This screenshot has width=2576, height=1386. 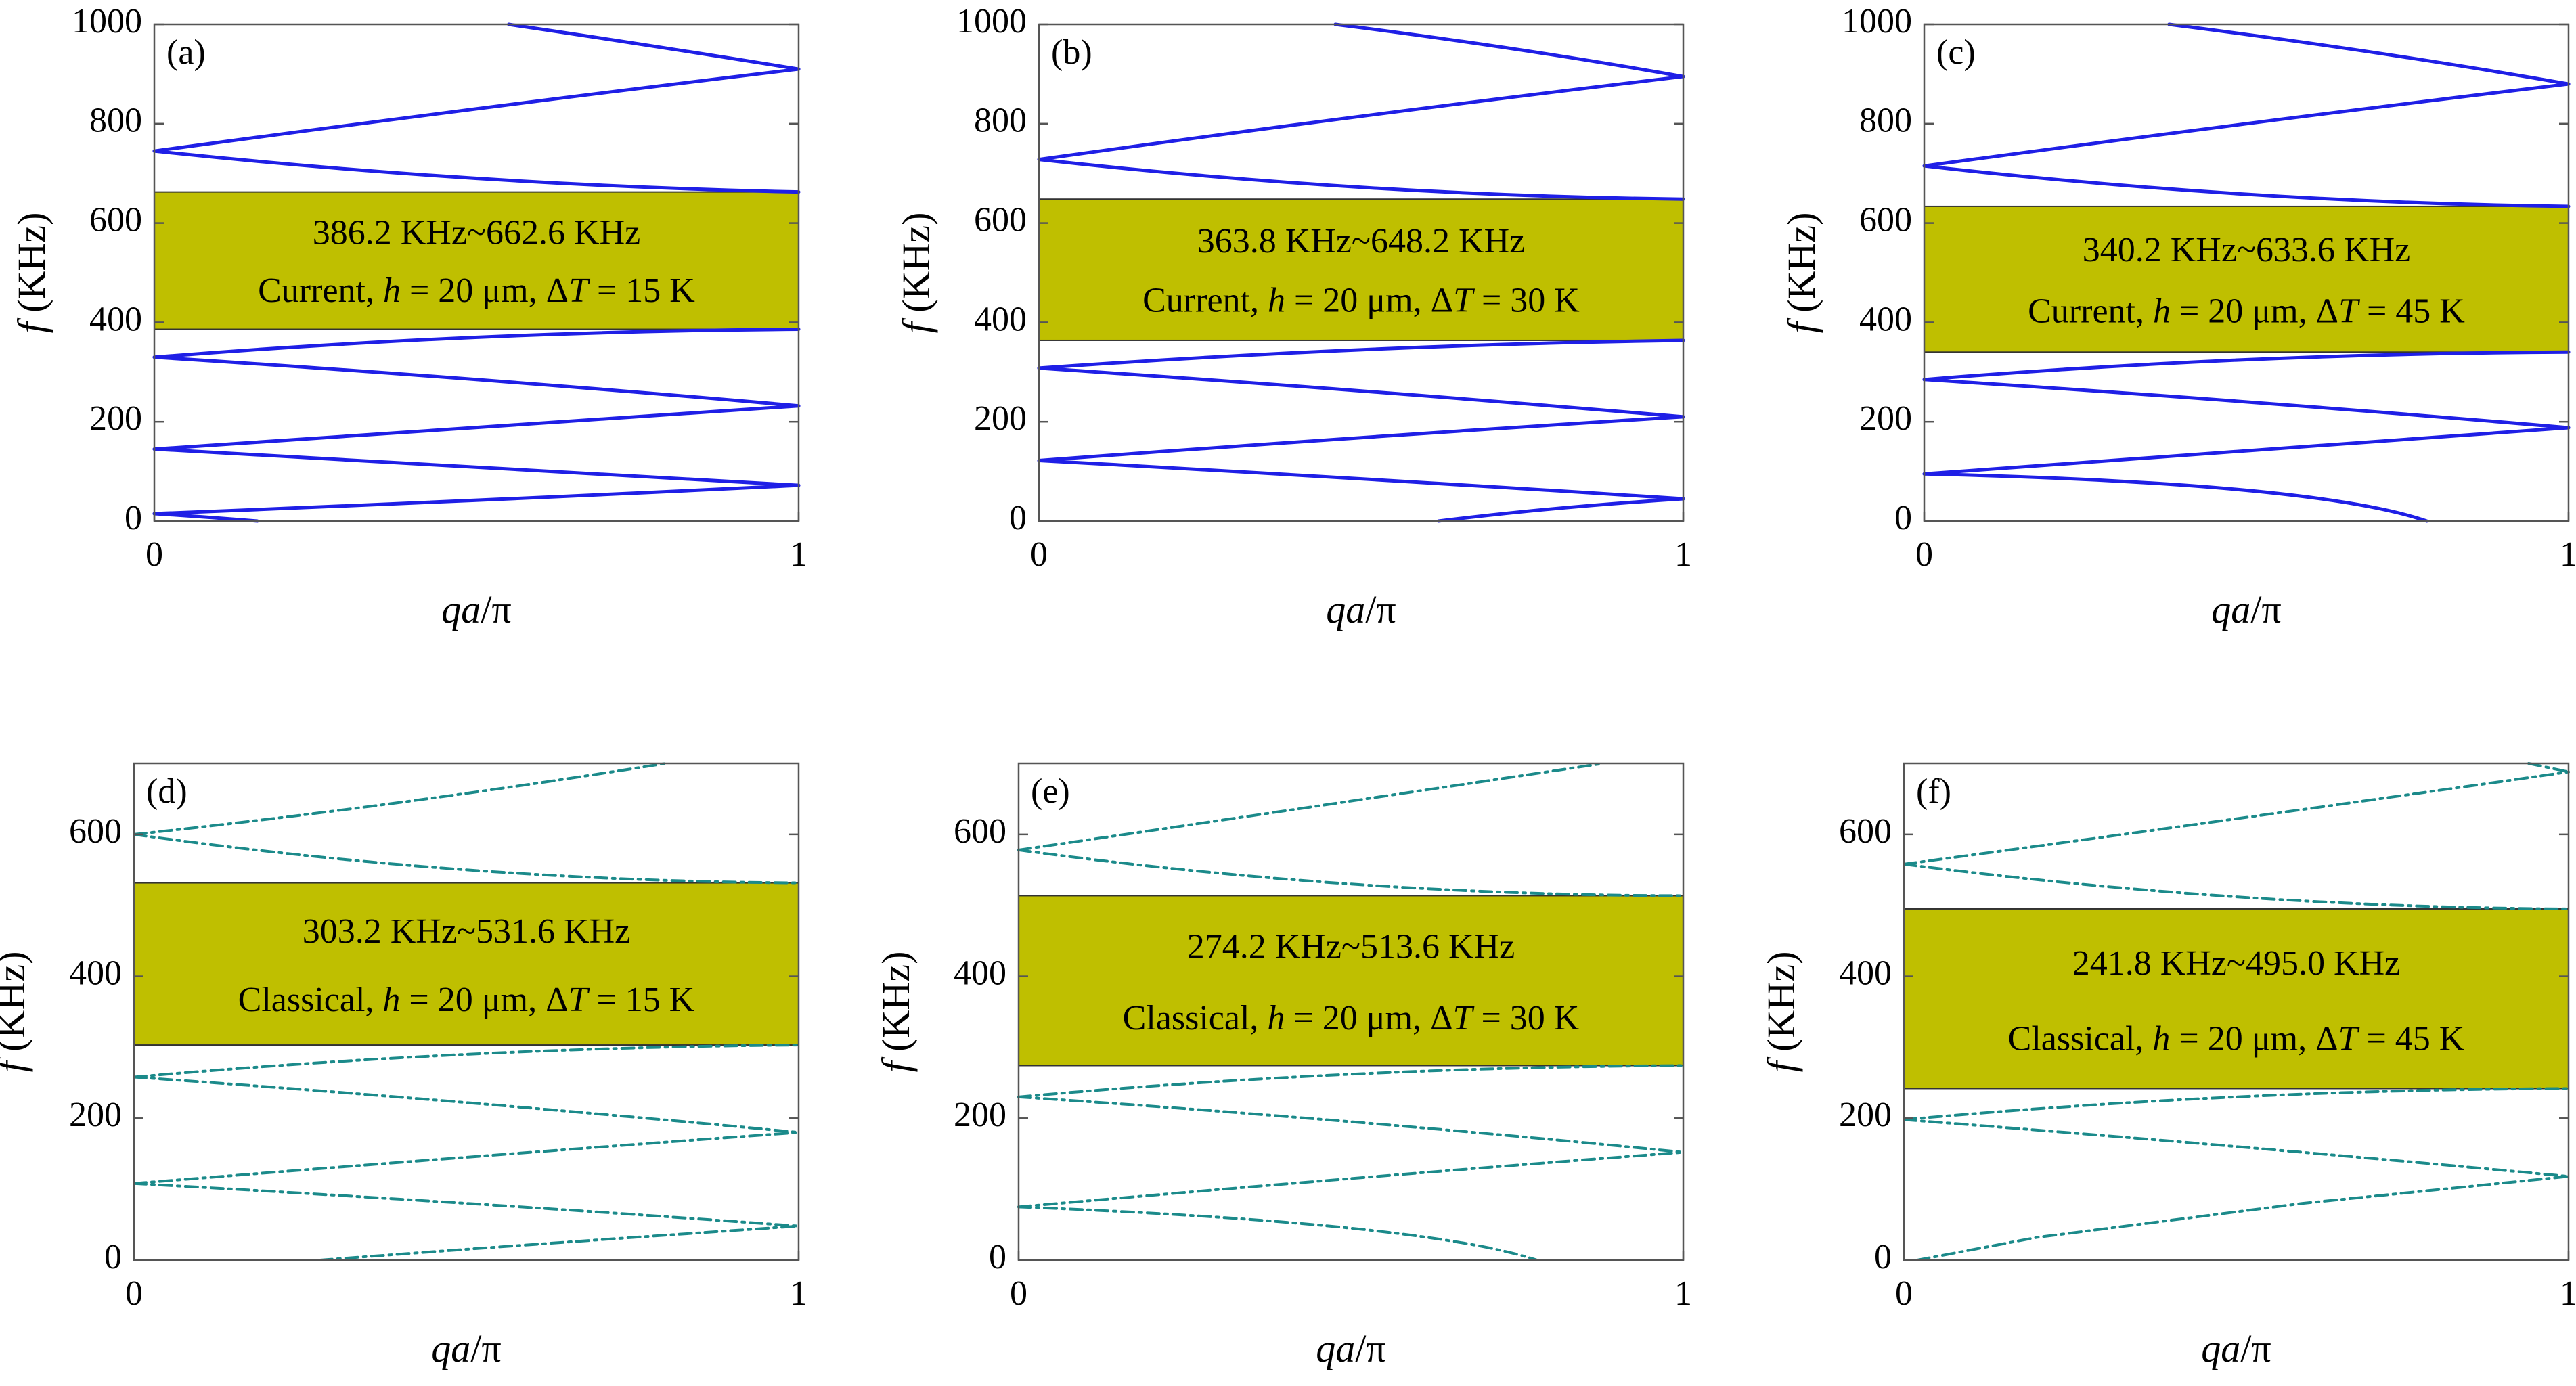 I want to click on panel-tag: (d), so click(x=166, y=791).